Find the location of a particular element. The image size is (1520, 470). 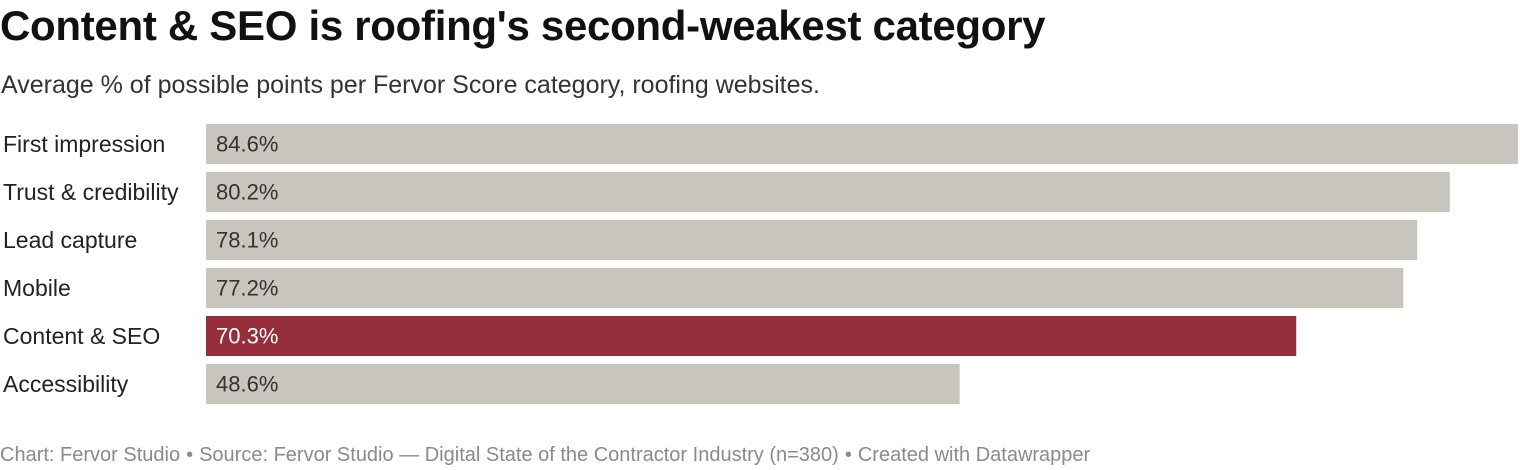

category-label: Content & SEO is located at coordinates (81, 336).